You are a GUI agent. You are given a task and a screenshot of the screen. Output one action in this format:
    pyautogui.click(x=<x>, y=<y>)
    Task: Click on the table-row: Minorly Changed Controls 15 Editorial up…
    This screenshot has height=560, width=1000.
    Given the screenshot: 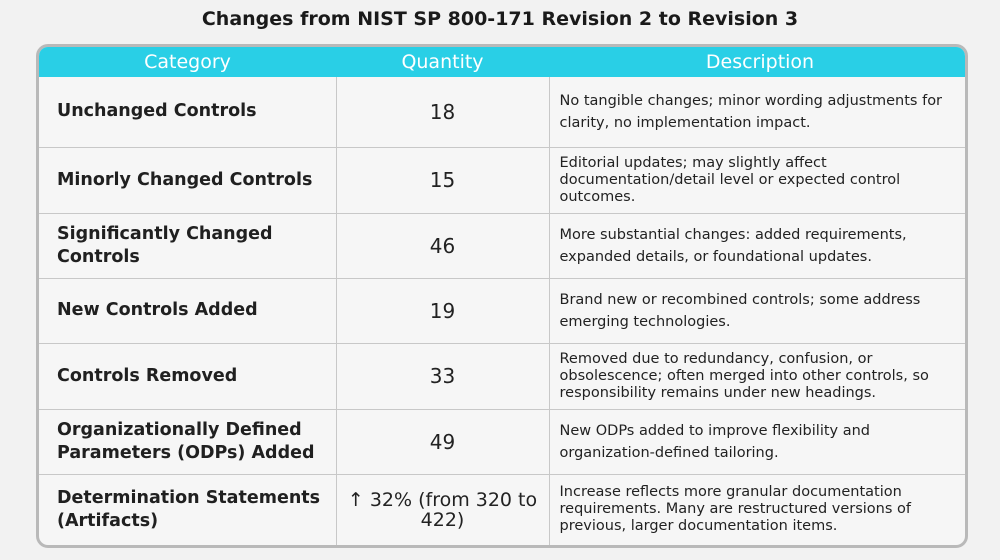 What is the action you would take?
    pyautogui.click(x=502, y=180)
    